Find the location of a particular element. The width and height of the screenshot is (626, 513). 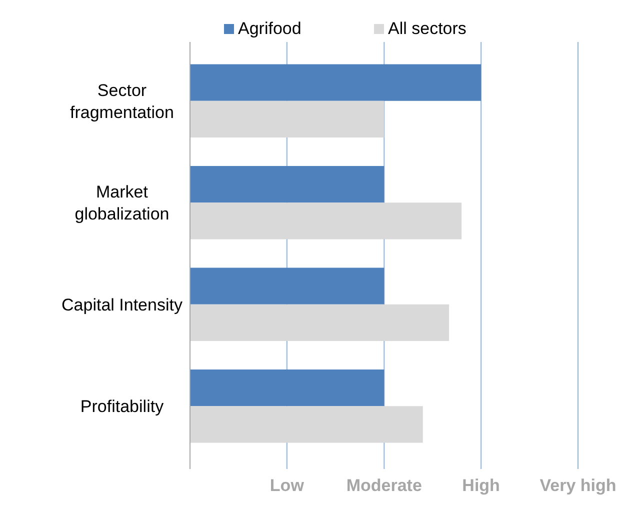

ref-line-label: Moderate is located at coordinates (384, 485).